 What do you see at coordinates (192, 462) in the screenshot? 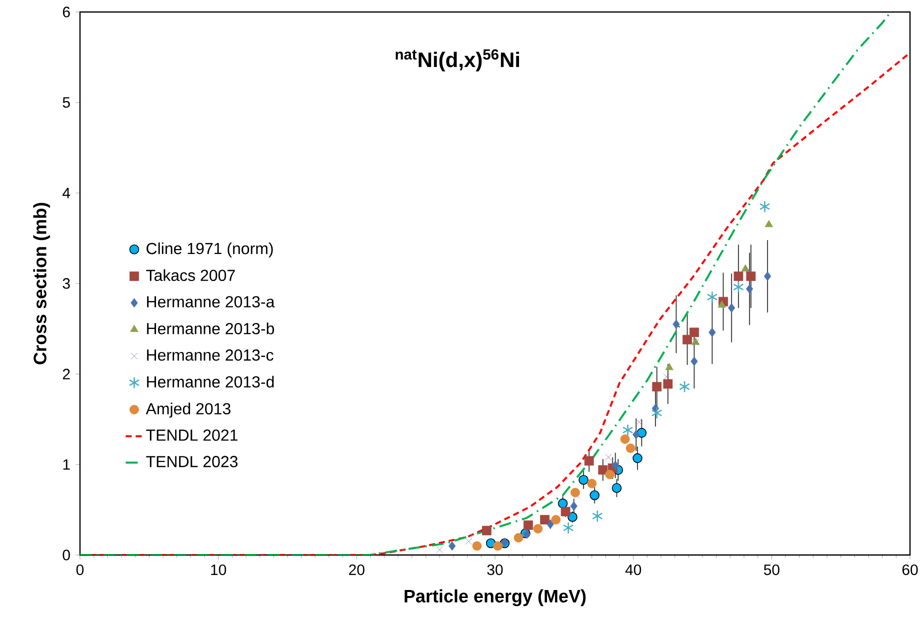
I see `legend-label: TENDL 2023` at bounding box center [192, 462].